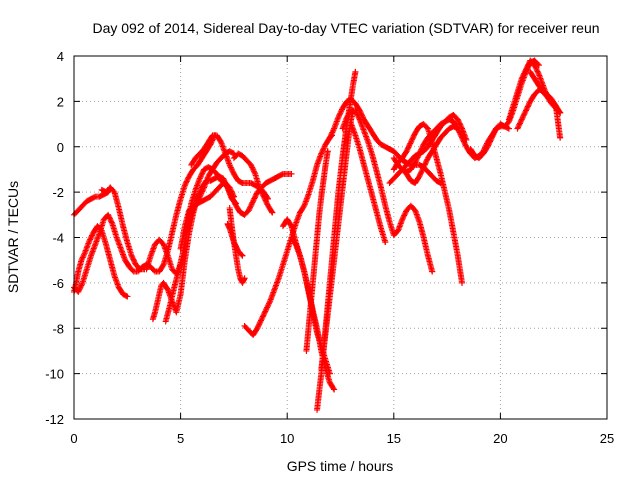  What do you see at coordinates (287, 438) in the screenshot?
I see `x-tick-label: 10` at bounding box center [287, 438].